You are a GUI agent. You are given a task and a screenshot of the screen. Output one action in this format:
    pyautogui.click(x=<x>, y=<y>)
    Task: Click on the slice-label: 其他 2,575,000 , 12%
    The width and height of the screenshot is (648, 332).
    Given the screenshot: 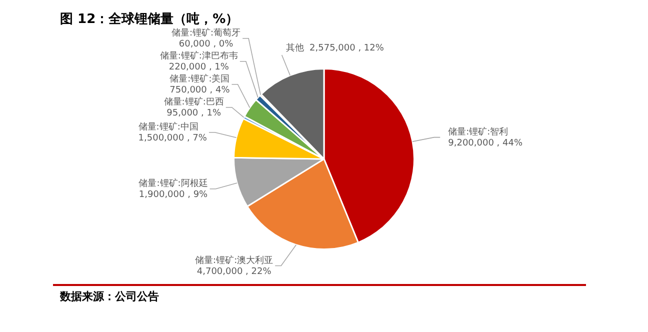 What is the action you would take?
    pyautogui.click(x=335, y=48)
    